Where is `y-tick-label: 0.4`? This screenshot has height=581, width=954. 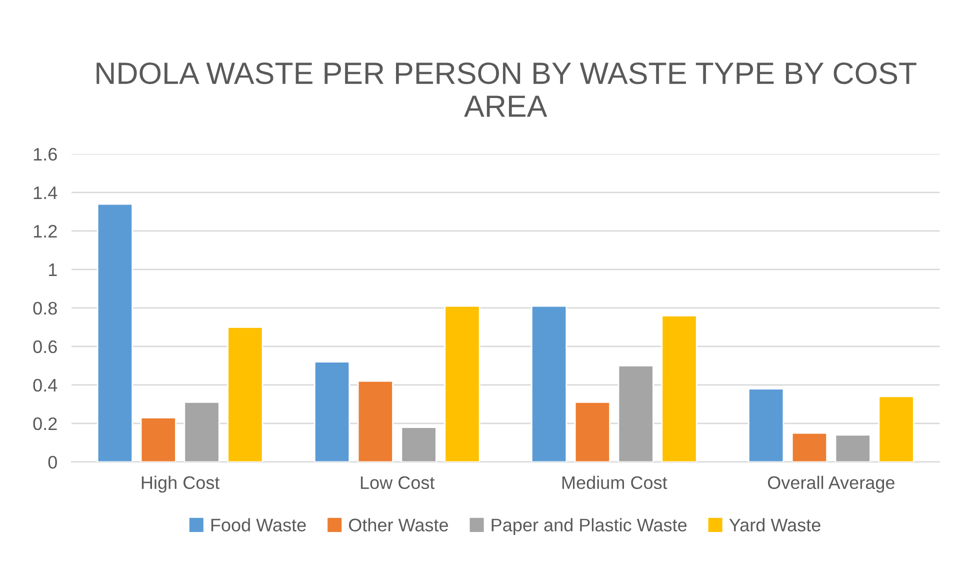 y-tick-label: 0.4 is located at coordinates (45, 385).